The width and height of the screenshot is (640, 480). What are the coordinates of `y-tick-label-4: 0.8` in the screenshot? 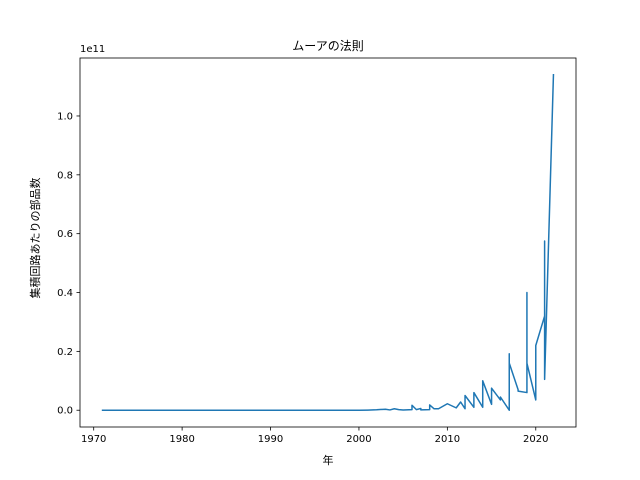 It's located at (65, 175).